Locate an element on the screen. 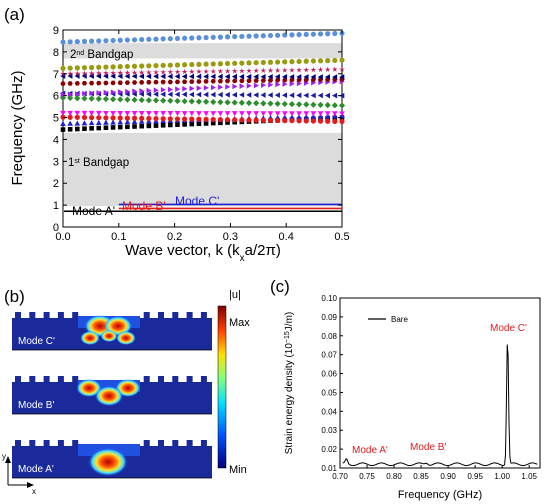  panel-b-label: (b) is located at coordinates (14, 296).